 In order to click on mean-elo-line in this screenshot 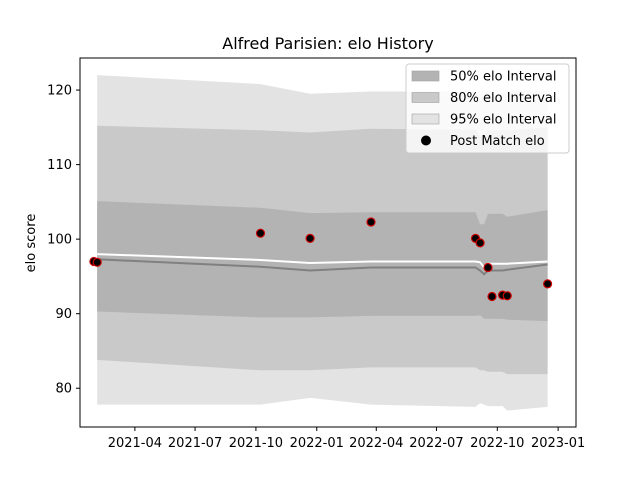, I will do `click(322, 261)`.